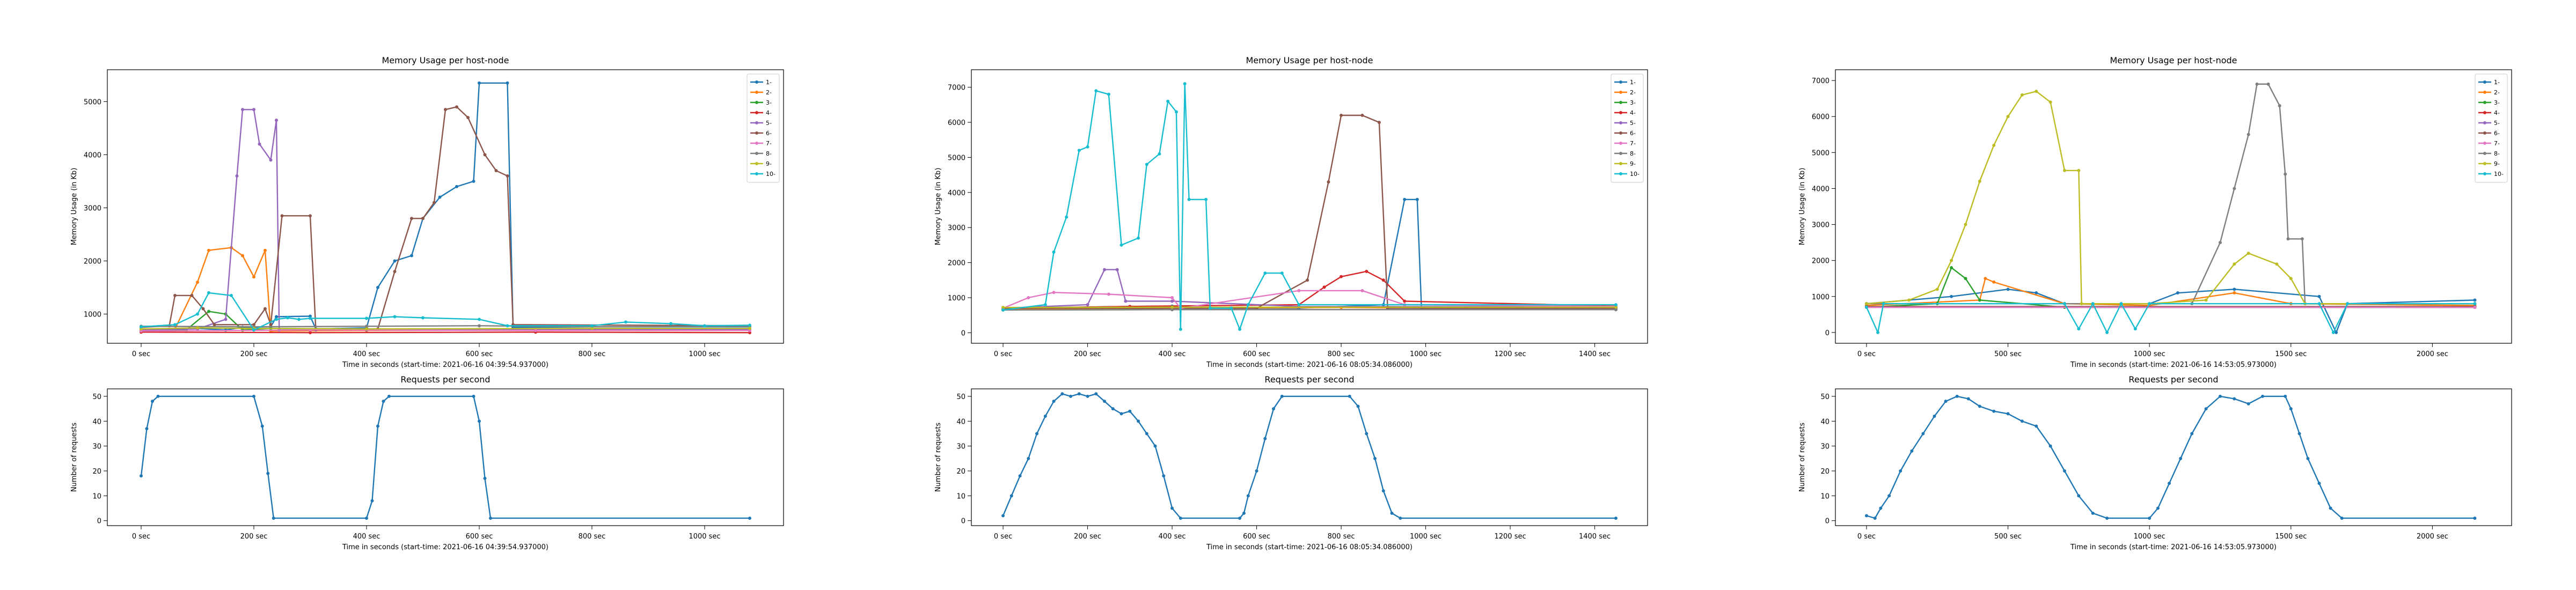  What do you see at coordinates (2432, 354) in the screenshot?
I see `x-tick-label: 2000 sec` at bounding box center [2432, 354].